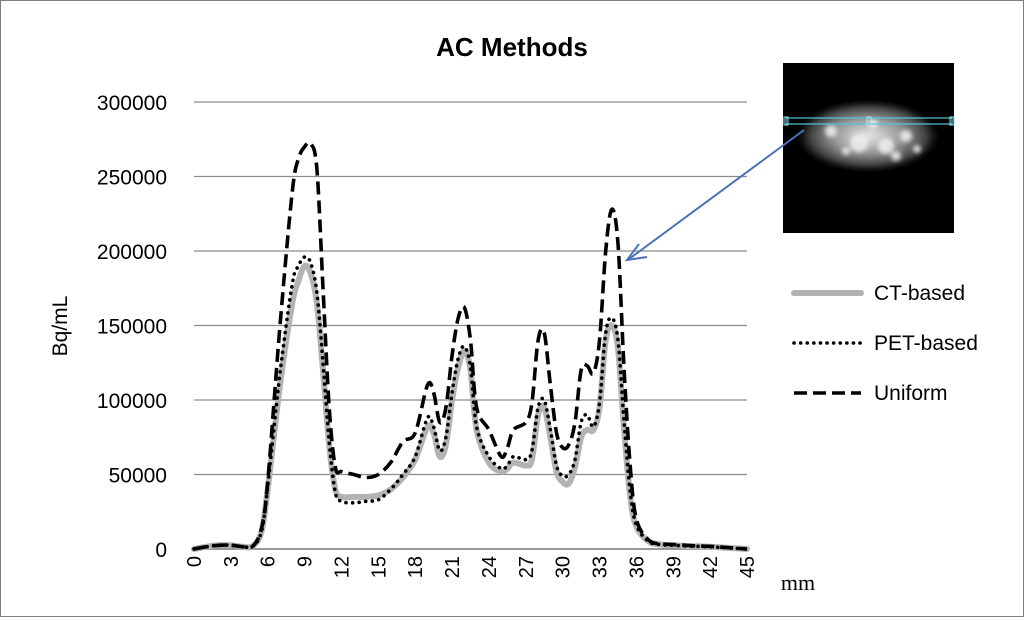  I want to click on x-axis-label: mm, so click(798, 582).